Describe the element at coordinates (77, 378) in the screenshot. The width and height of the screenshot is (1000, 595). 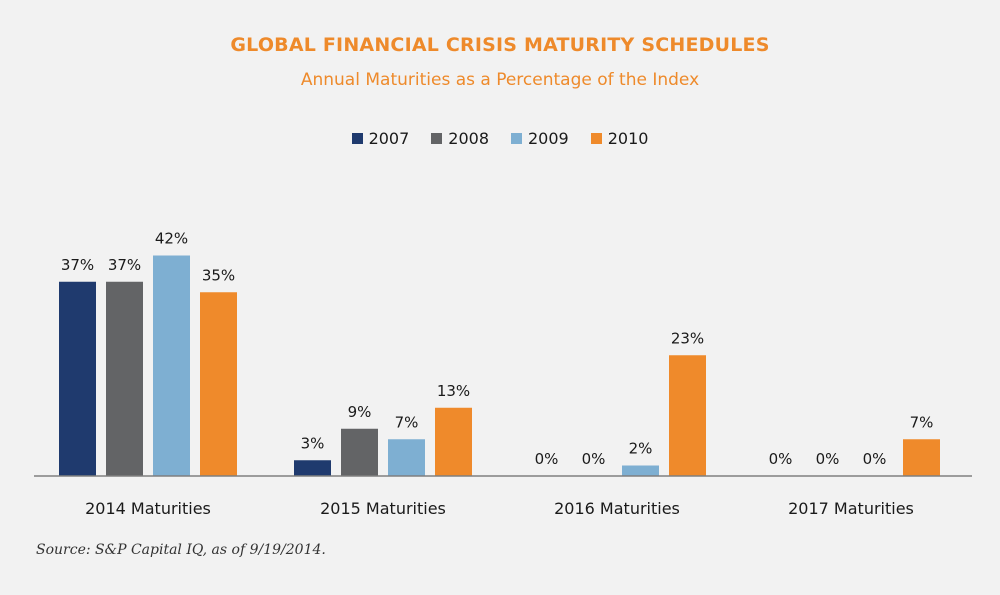
I see `bar-2014-2007` at that location.